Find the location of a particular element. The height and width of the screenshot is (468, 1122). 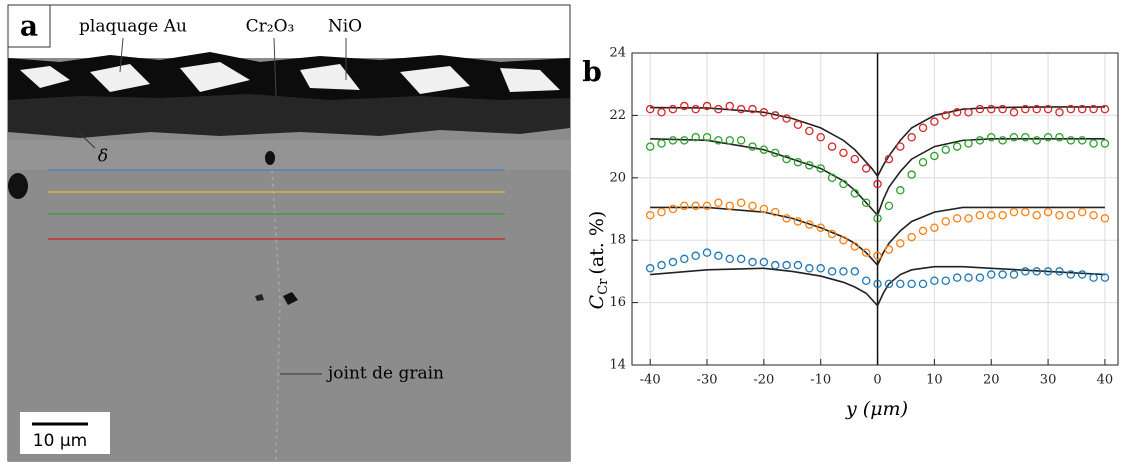

x-tick-label: 0 is located at coordinates (877, 380).